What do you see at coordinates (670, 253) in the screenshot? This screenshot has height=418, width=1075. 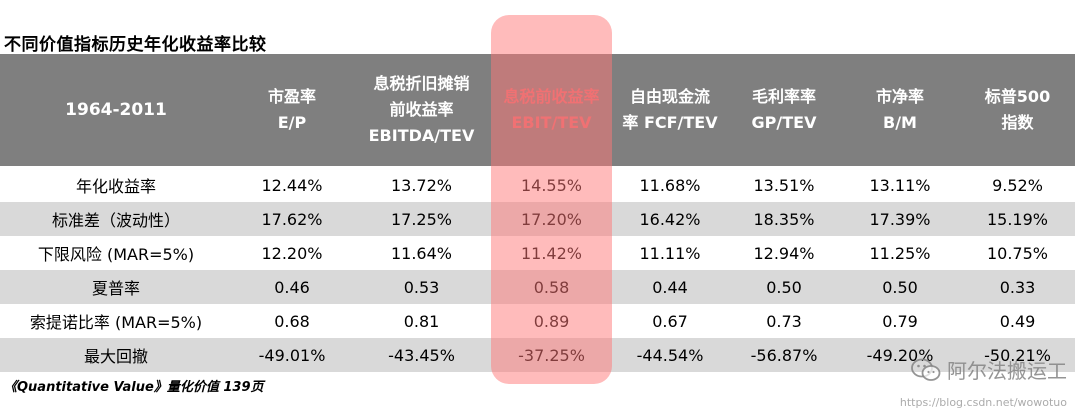 I see `table-cell: 11.11%` at bounding box center [670, 253].